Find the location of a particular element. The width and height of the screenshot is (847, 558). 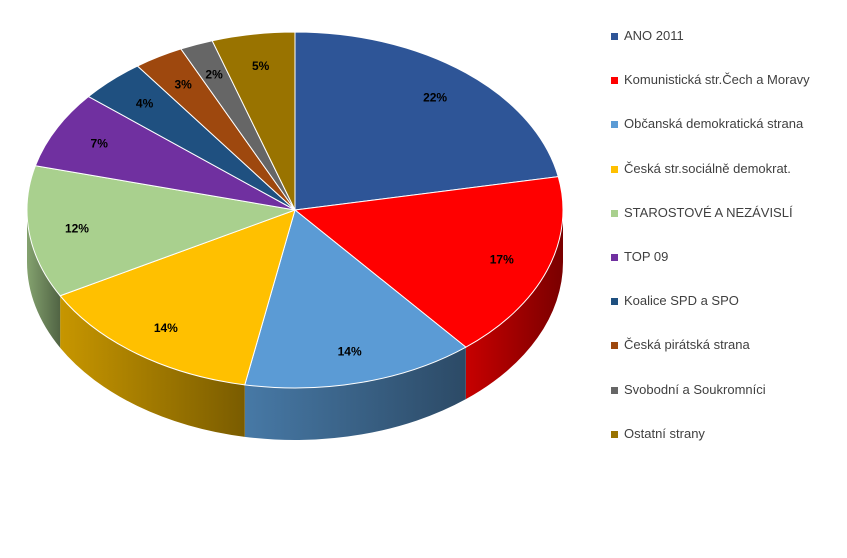

data-label-koalice-spd-a-spo: 4% is located at coordinates (145, 104).